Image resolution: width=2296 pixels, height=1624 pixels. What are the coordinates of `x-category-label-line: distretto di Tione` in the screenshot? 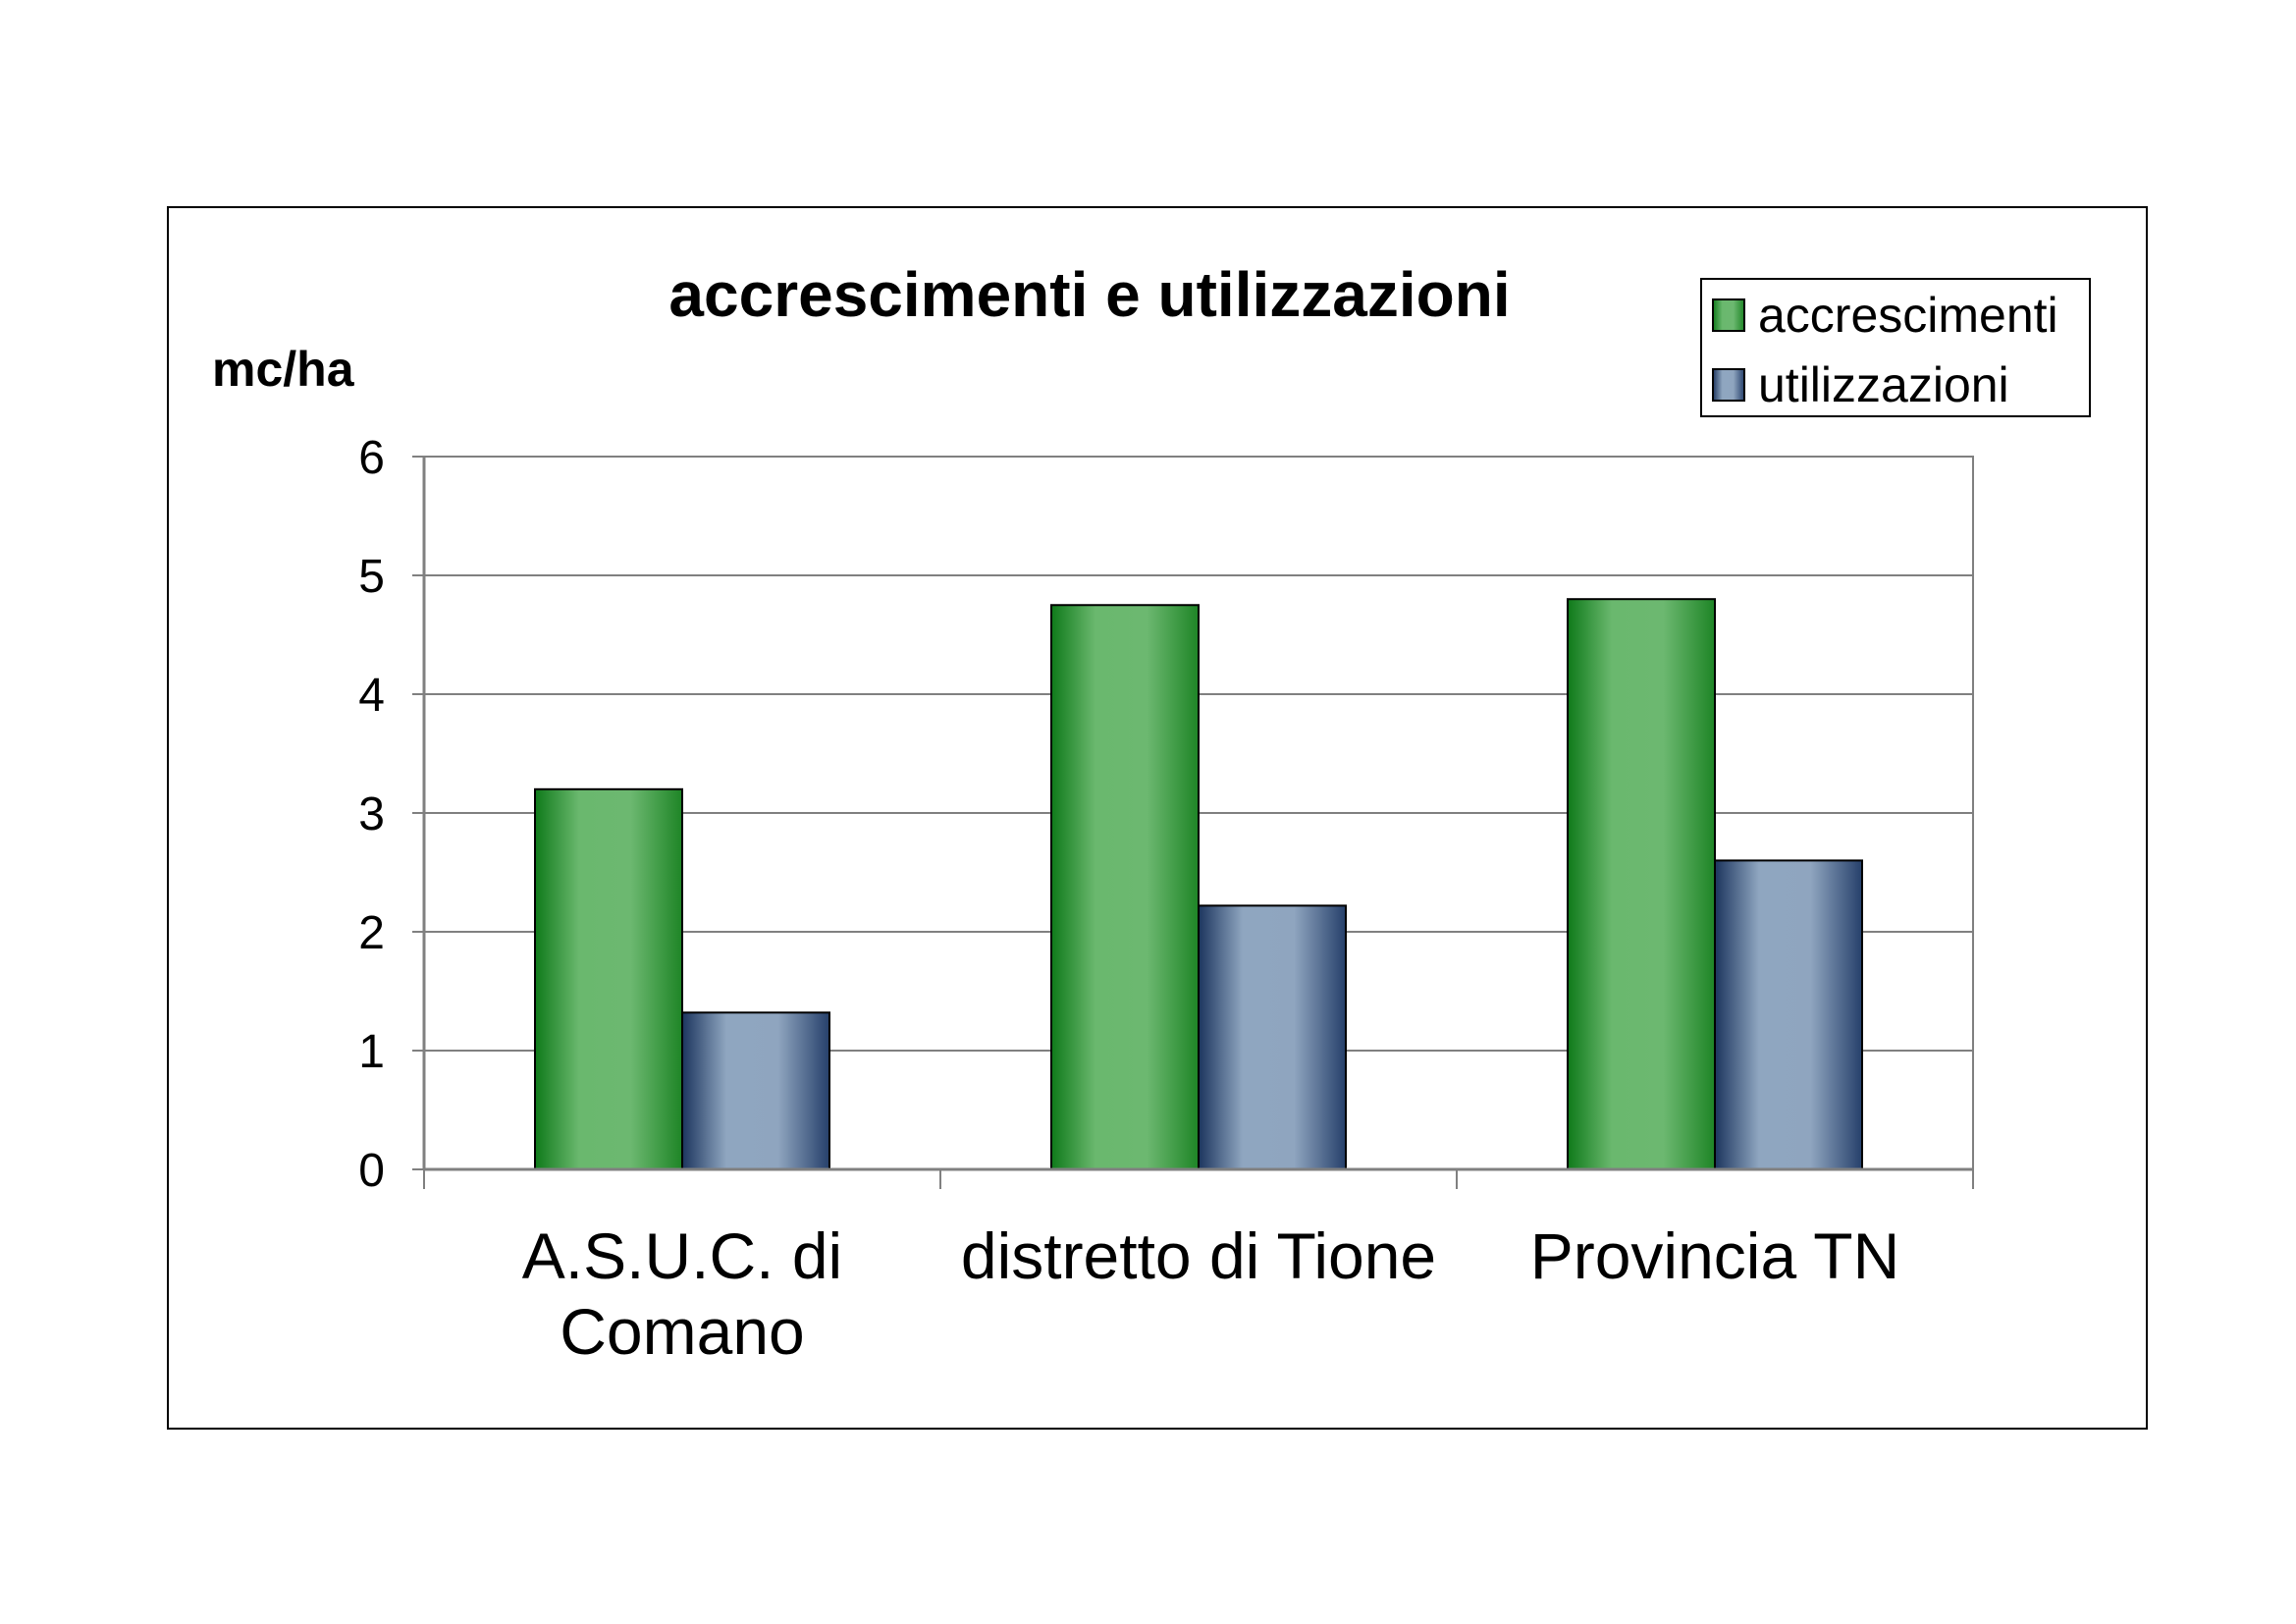 It's located at (1198, 1255).